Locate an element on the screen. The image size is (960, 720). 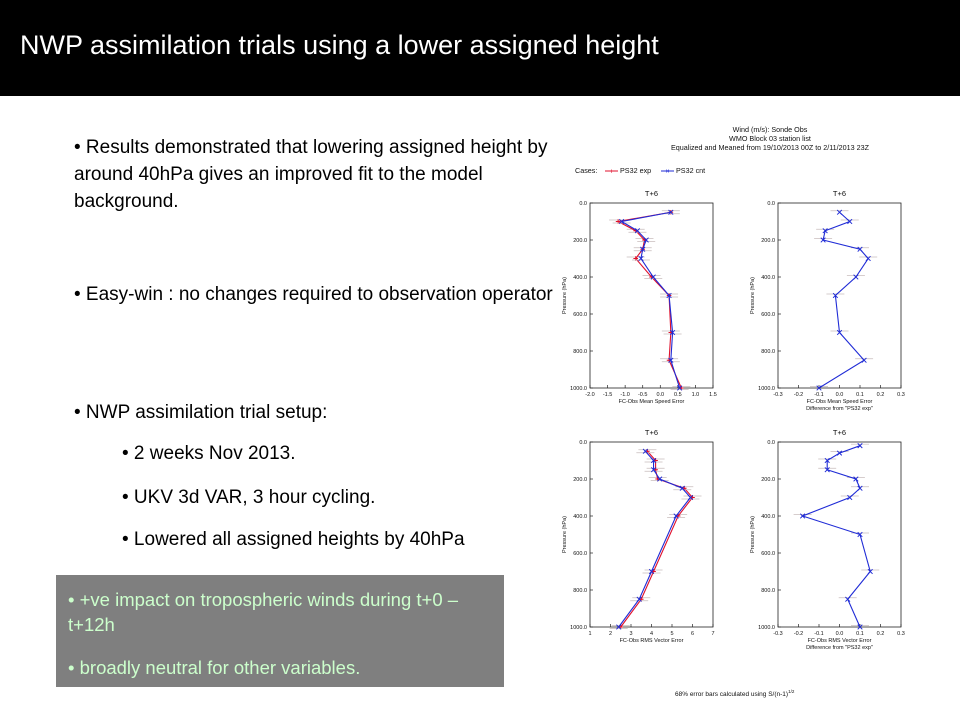
bullet-trial-setup: • NWP assimilation trial setup: is located at coordinates (201, 412).